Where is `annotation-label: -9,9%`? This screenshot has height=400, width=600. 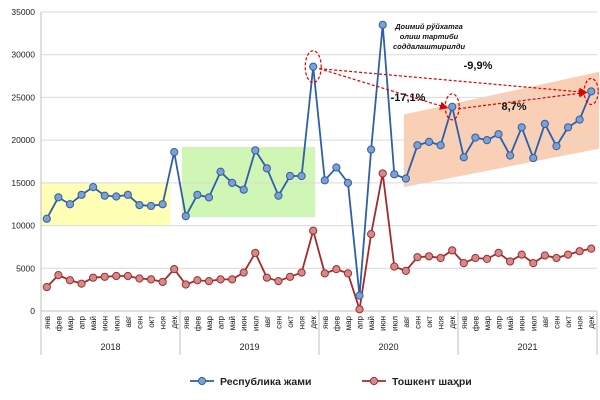 annotation-label: -9,9% is located at coordinates (478, 66).